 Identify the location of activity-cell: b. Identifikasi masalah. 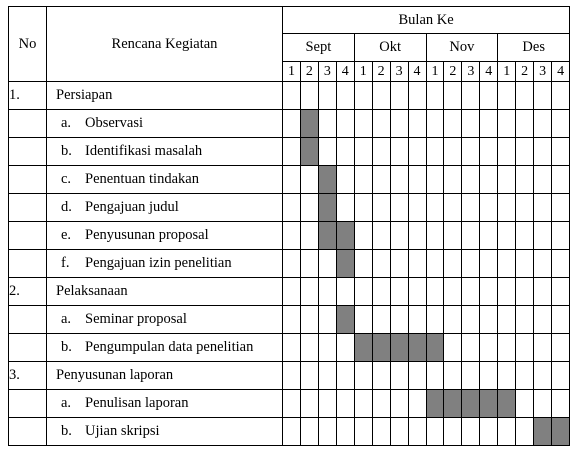
(164, 151).